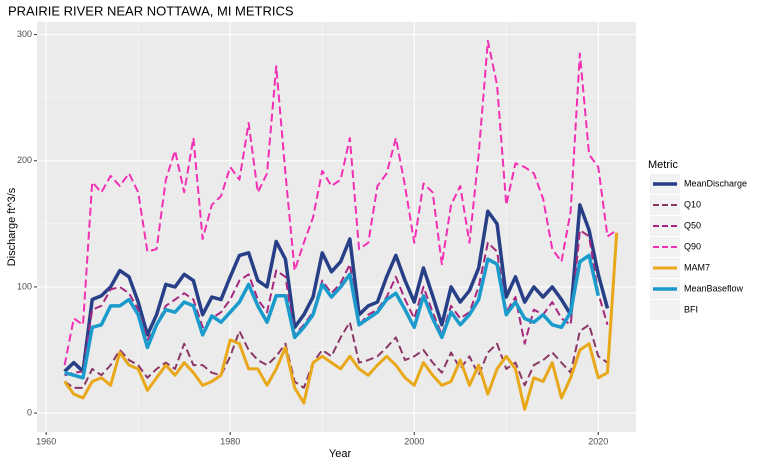 This screenshot has width=757, height=464. What do you see at coordinates (340, 454) in the screenshot?
I see `x-axis-label: Year` at bounding box center [340, 454].